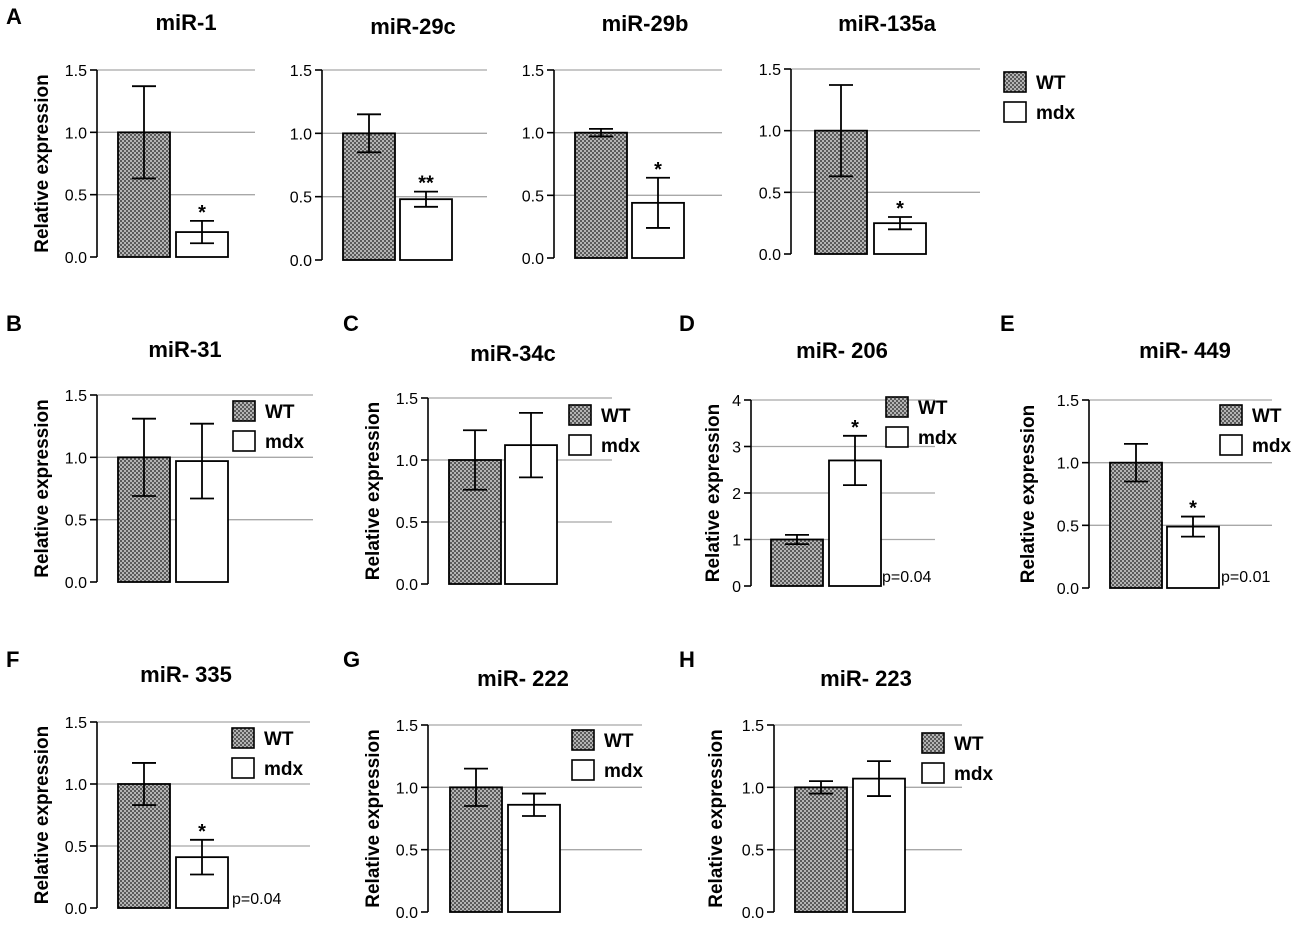  What do you see at coordinates (130, 135) in the screenshot?
I see `chart-1: 0.0 0.5 1.0 1.5 * miR-1 A Relative expression` at bounding box center [130, 135].